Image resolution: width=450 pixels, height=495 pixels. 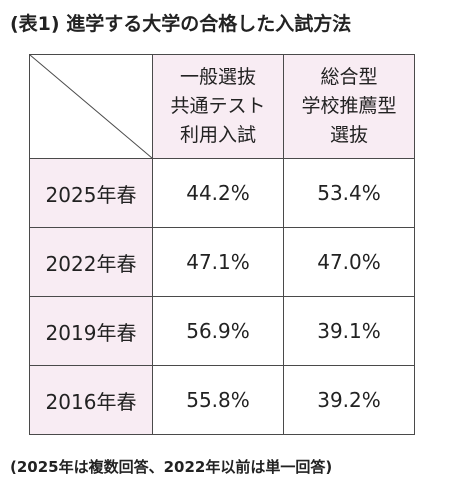 I want to click on column-header-general-selection: 一般選抜 共通テスト 利用入試, so click(x=218, y=106).